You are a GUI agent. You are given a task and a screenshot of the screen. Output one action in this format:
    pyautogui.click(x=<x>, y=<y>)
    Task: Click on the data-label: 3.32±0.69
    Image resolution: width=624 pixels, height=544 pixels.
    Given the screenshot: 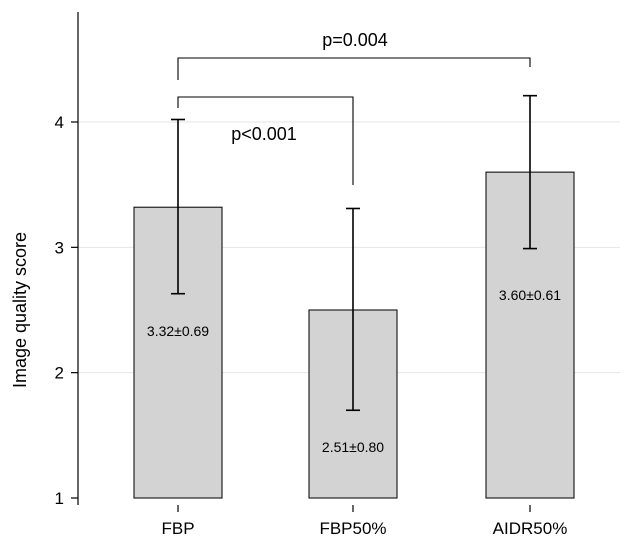 What is the action you would take?
    pyautogui.click(x=178, y=331)
    